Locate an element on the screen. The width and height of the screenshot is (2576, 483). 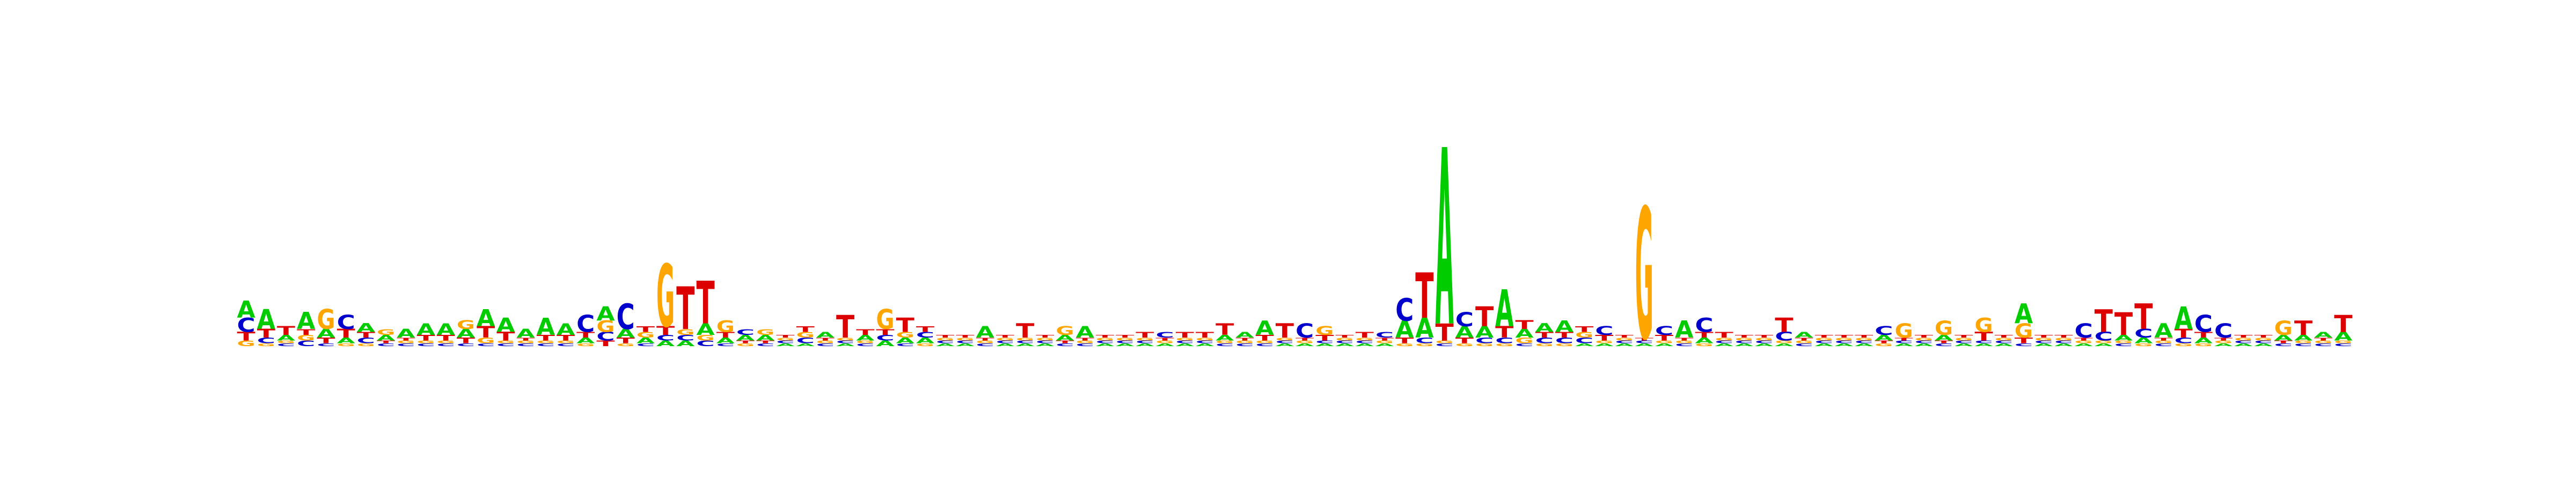
logo-position-7: GCTA is located at coordinates (366, 334).